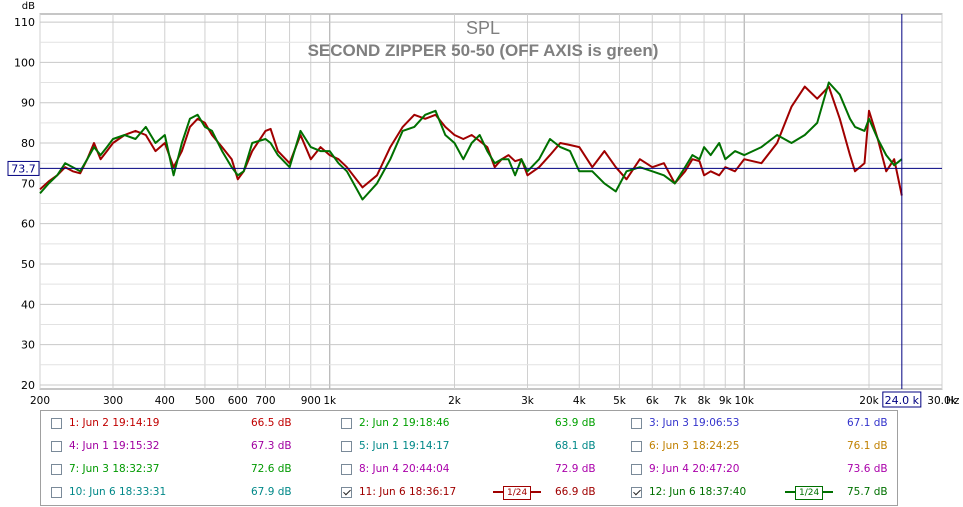 This screenshot has height=507, width=963. Describe the element at coordinates (726, 401) in the screenshot. I see `x-tick-label: 9k` at that location.